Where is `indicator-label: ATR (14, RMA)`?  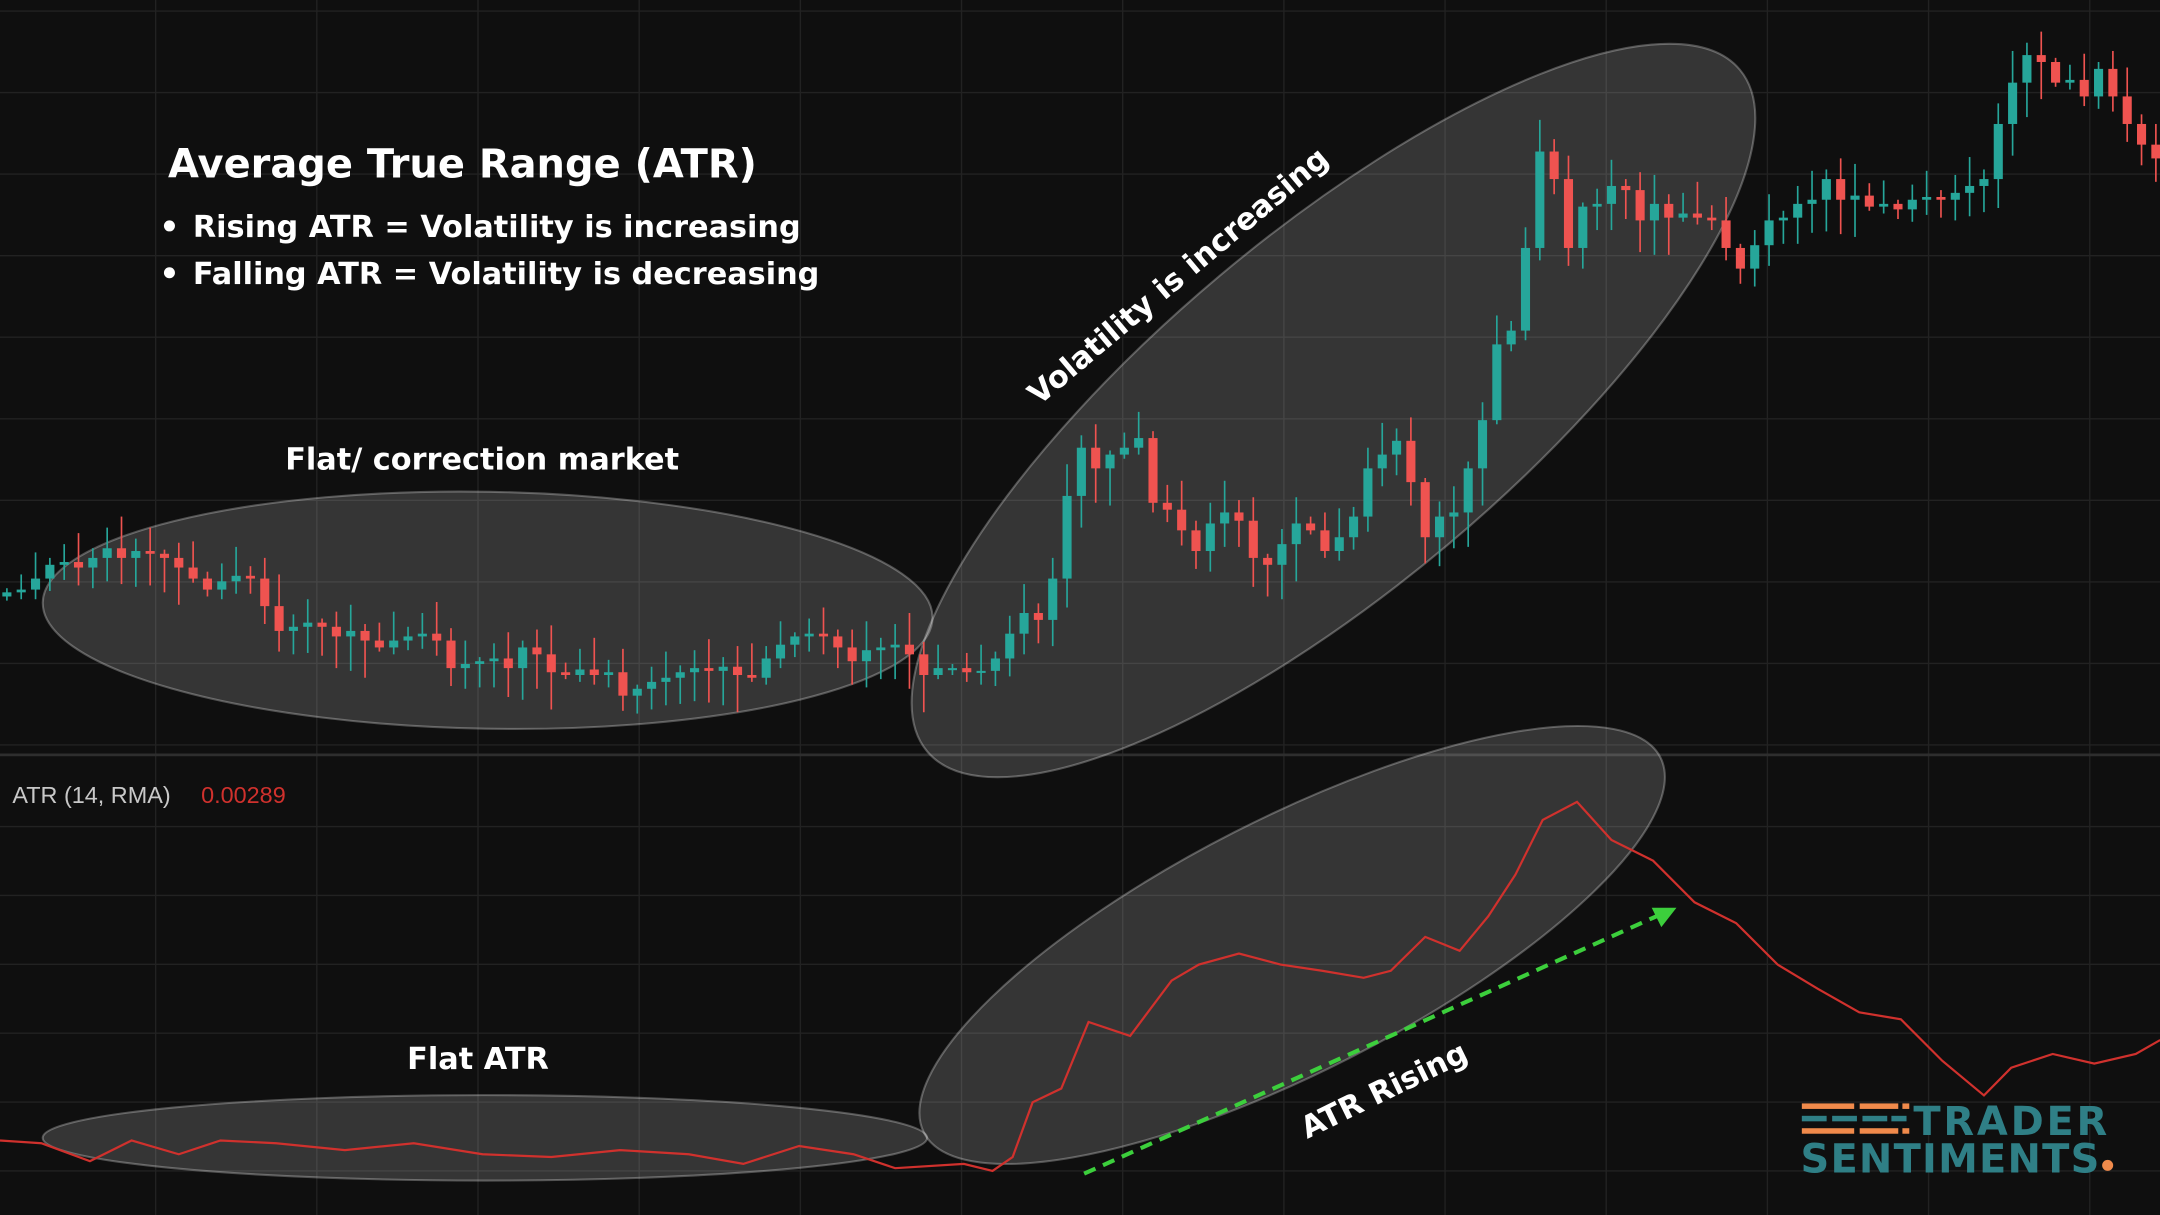
indicator-label: ATR (14, RMA) is located at coordinates (91, 795).